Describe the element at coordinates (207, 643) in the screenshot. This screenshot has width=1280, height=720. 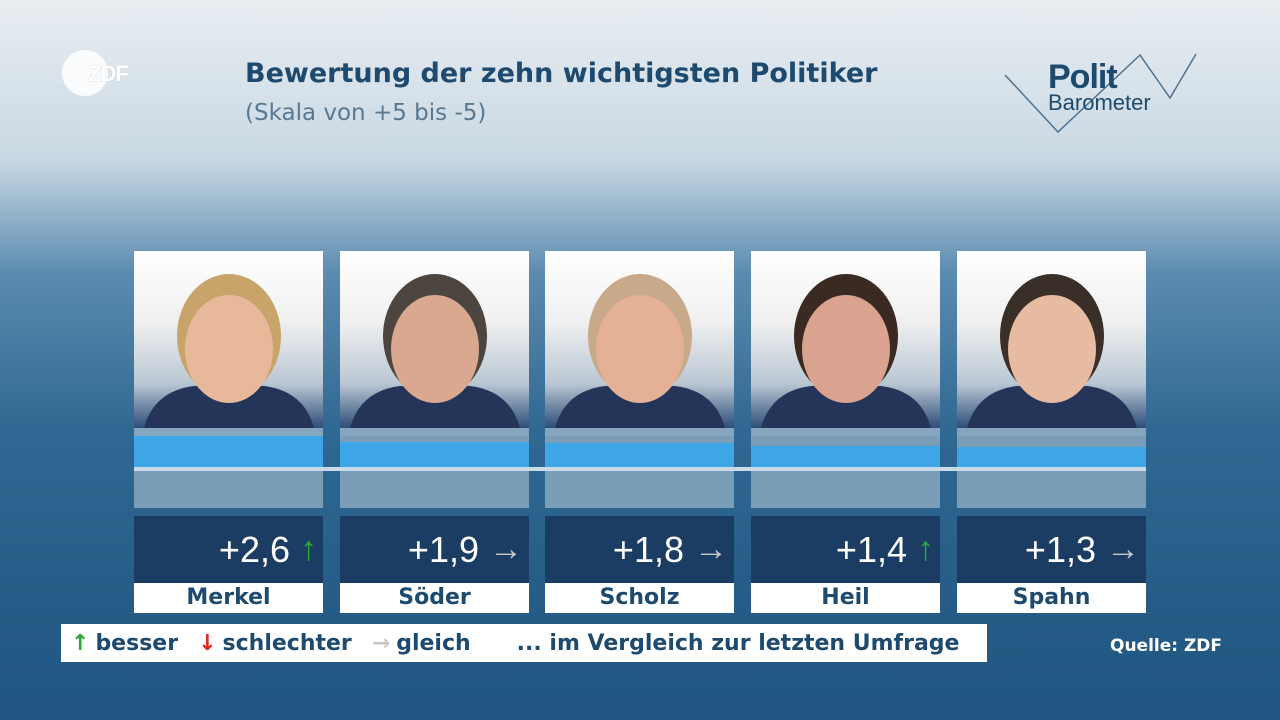
I see `arrow-down-icon: ↓` at that location.